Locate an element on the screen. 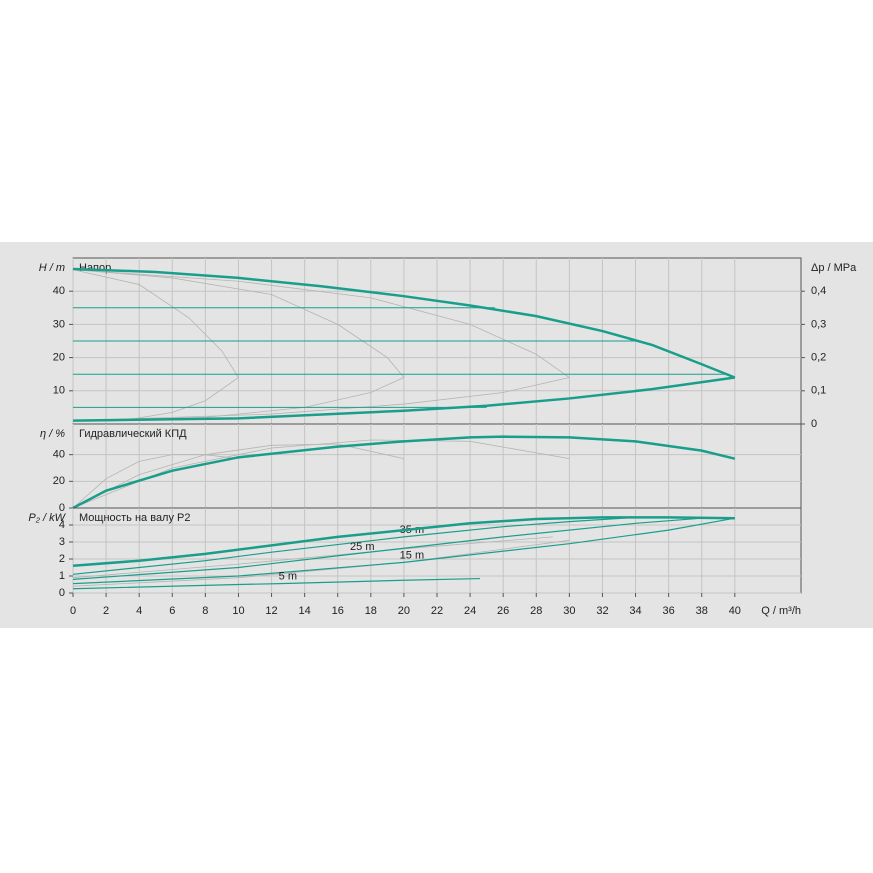 The width and height of the screenshot is (873, 873). panel-title: Гидравлический КПД is located at coordinates (133, 434).